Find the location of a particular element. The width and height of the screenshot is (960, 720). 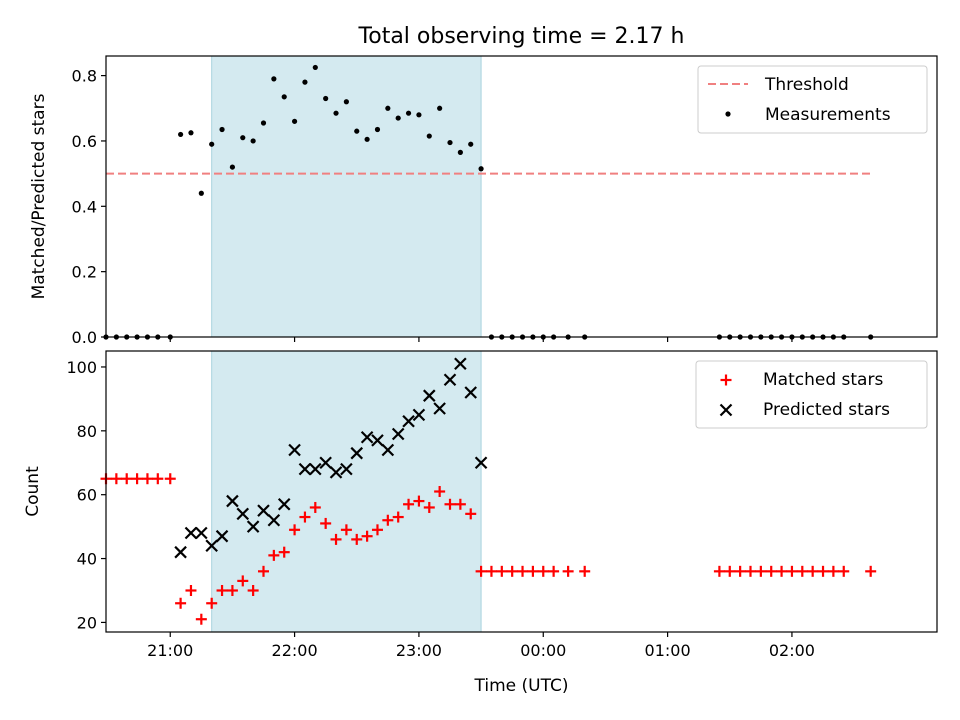

legend-measurements-marker is located at coordinates (728, 114).